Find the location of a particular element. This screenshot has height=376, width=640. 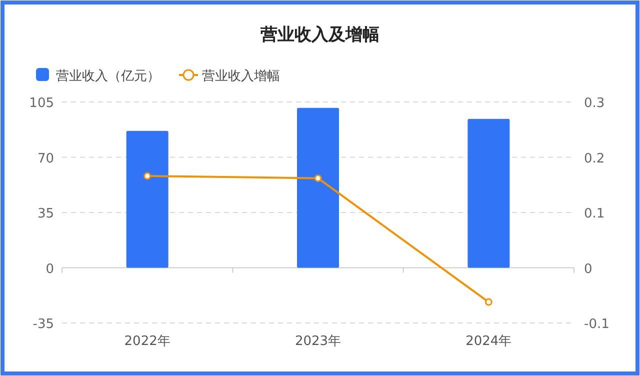

legend-label: 营业收入增幅 is located at coordinates (241, 76).